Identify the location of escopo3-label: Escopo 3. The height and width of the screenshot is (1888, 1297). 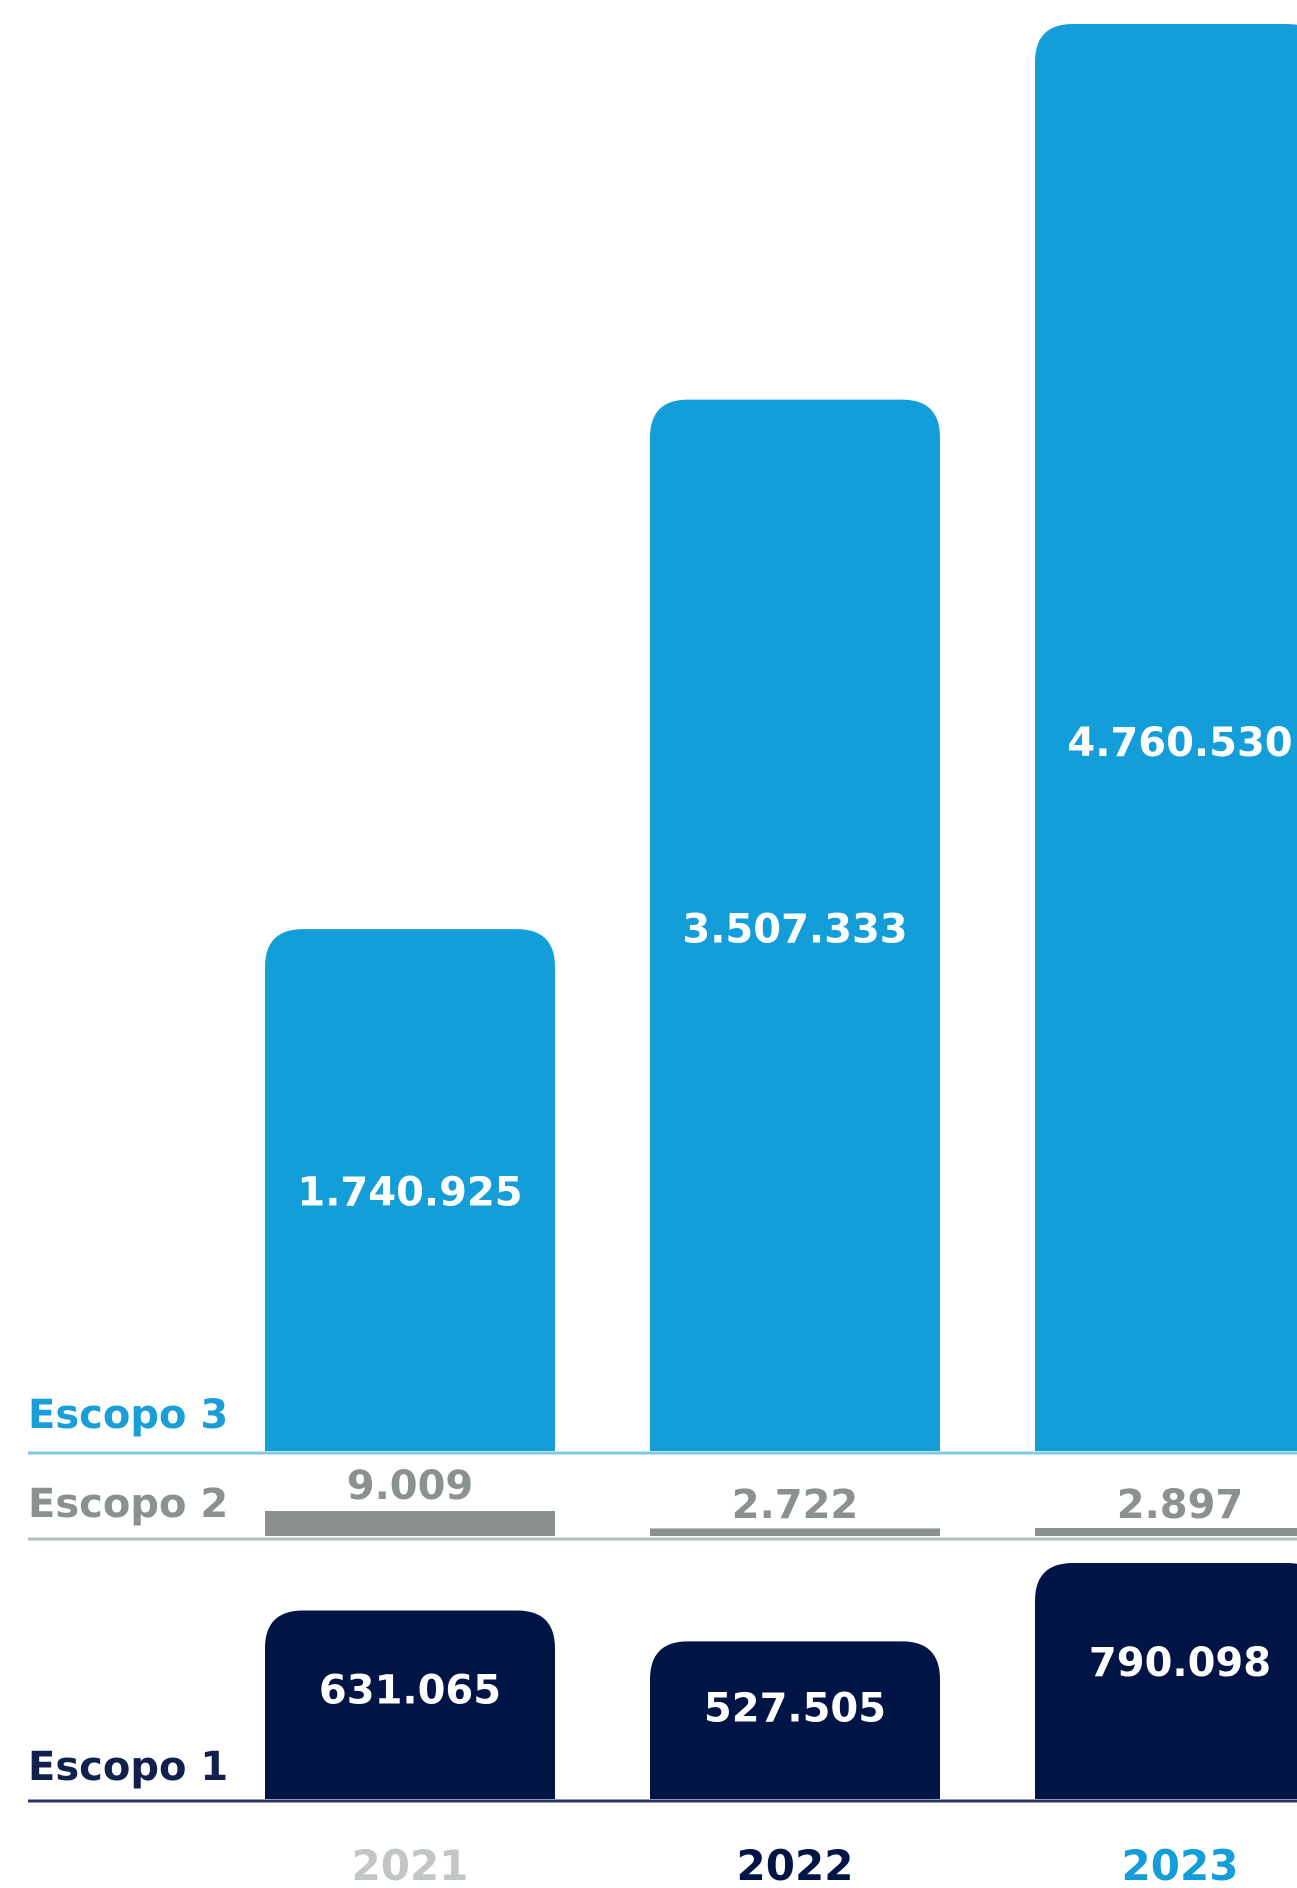
(128, 1415).